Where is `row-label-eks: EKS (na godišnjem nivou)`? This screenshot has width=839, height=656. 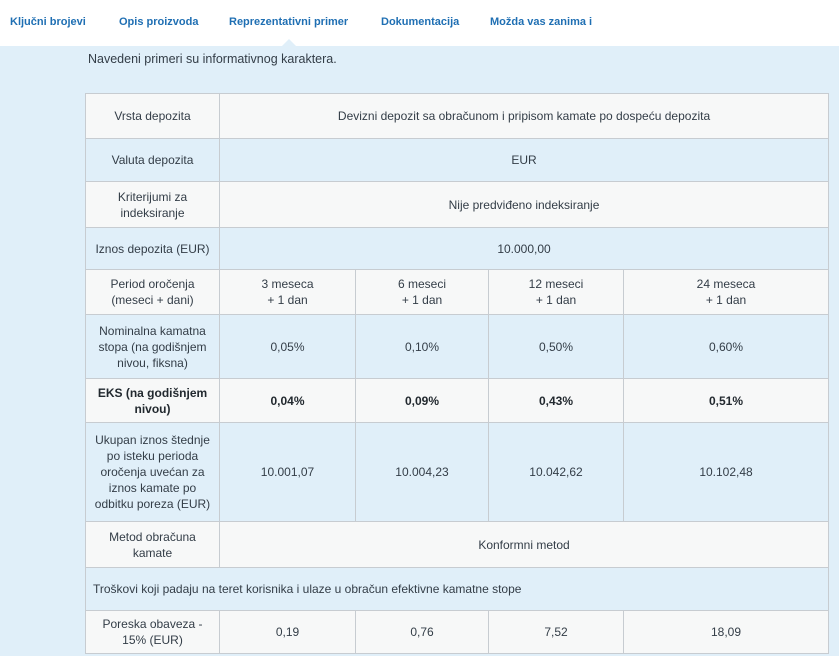 row-label-eks: EKS (na godišnjem nivou) is located at coordinates (152, 400).